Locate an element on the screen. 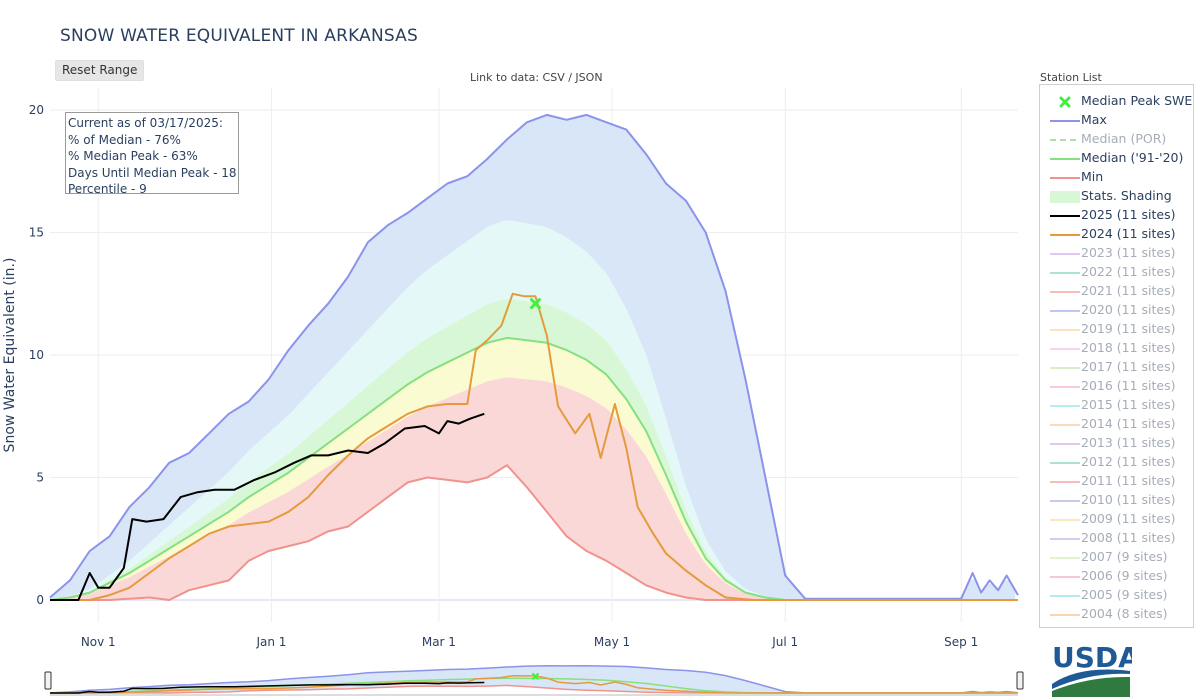 The image size is (1200, 700). legend-item-min: Min is located at coordinates (1116, 177).